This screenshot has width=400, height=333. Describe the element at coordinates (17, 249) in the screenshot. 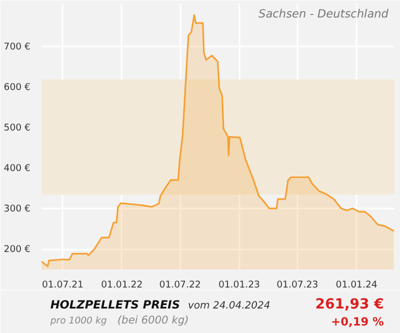

I see `y-tick-label: 200 €` at that location.